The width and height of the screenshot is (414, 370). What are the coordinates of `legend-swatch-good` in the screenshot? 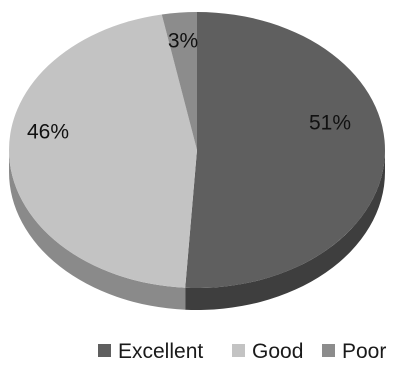 It's located at (238, 350).